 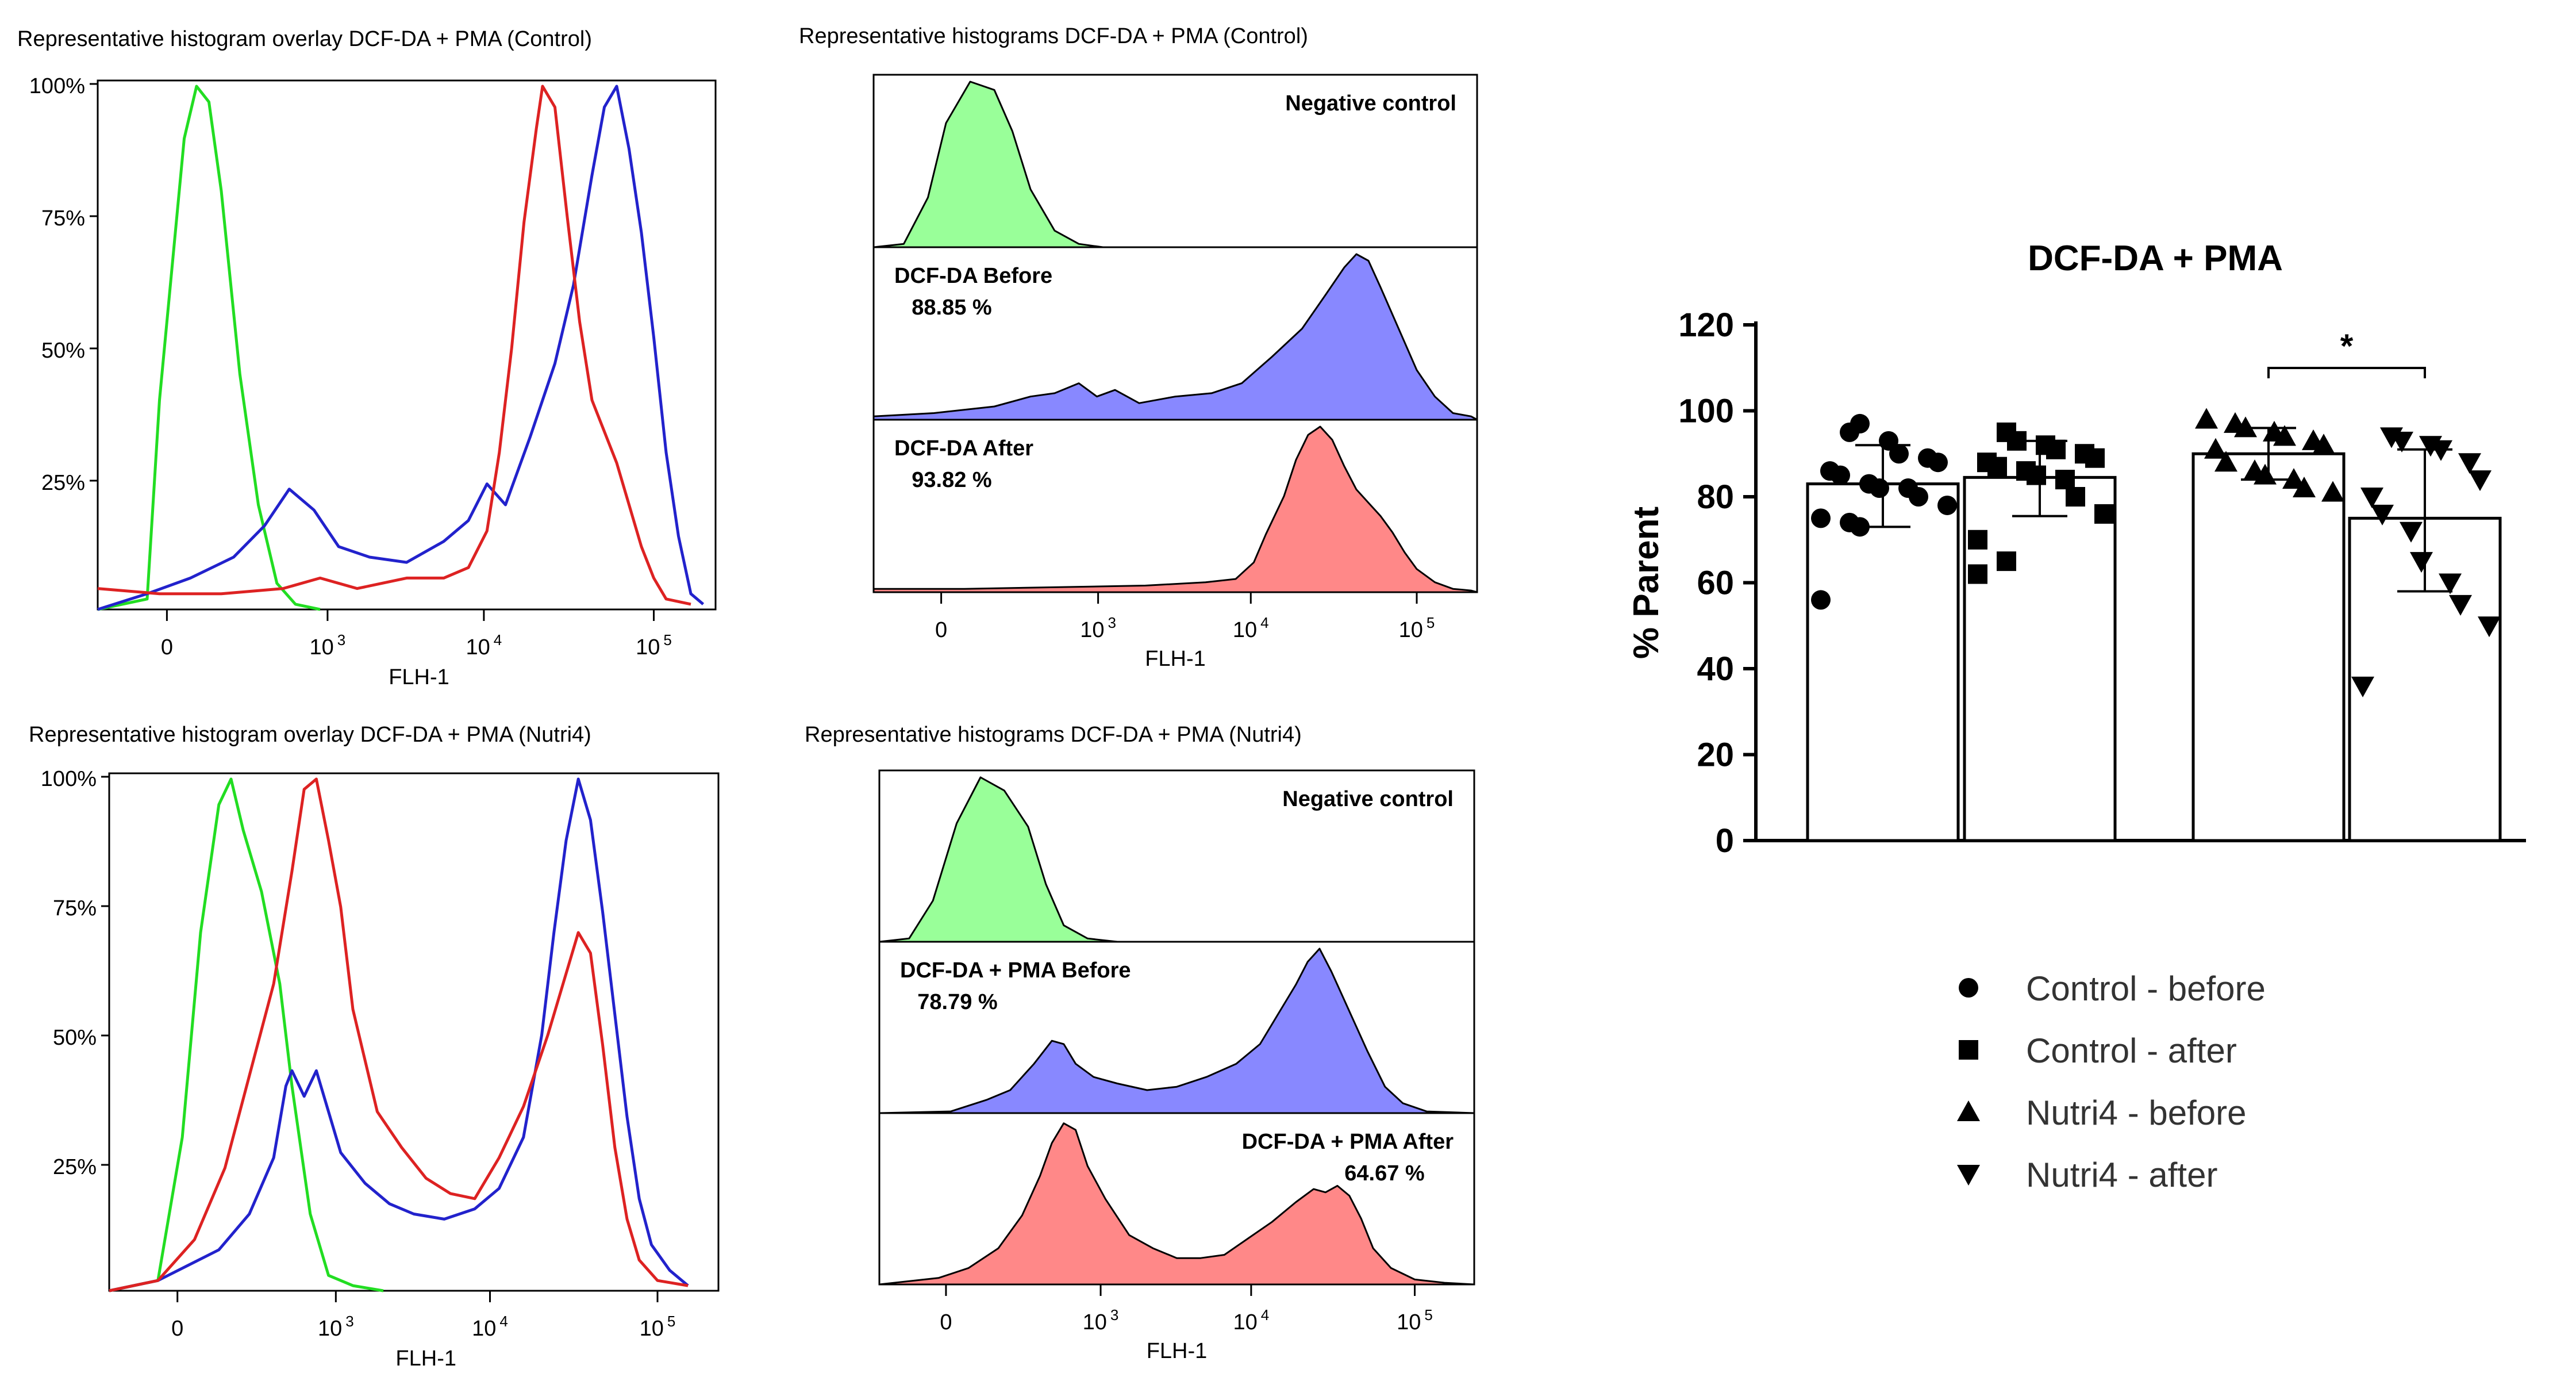 I want to click on bar, so click(x=2268, y=647).